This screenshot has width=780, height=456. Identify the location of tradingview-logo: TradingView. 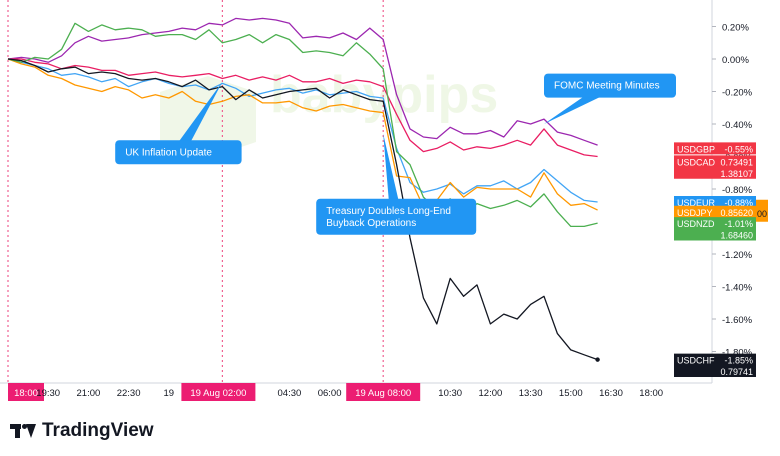
(82, 431).